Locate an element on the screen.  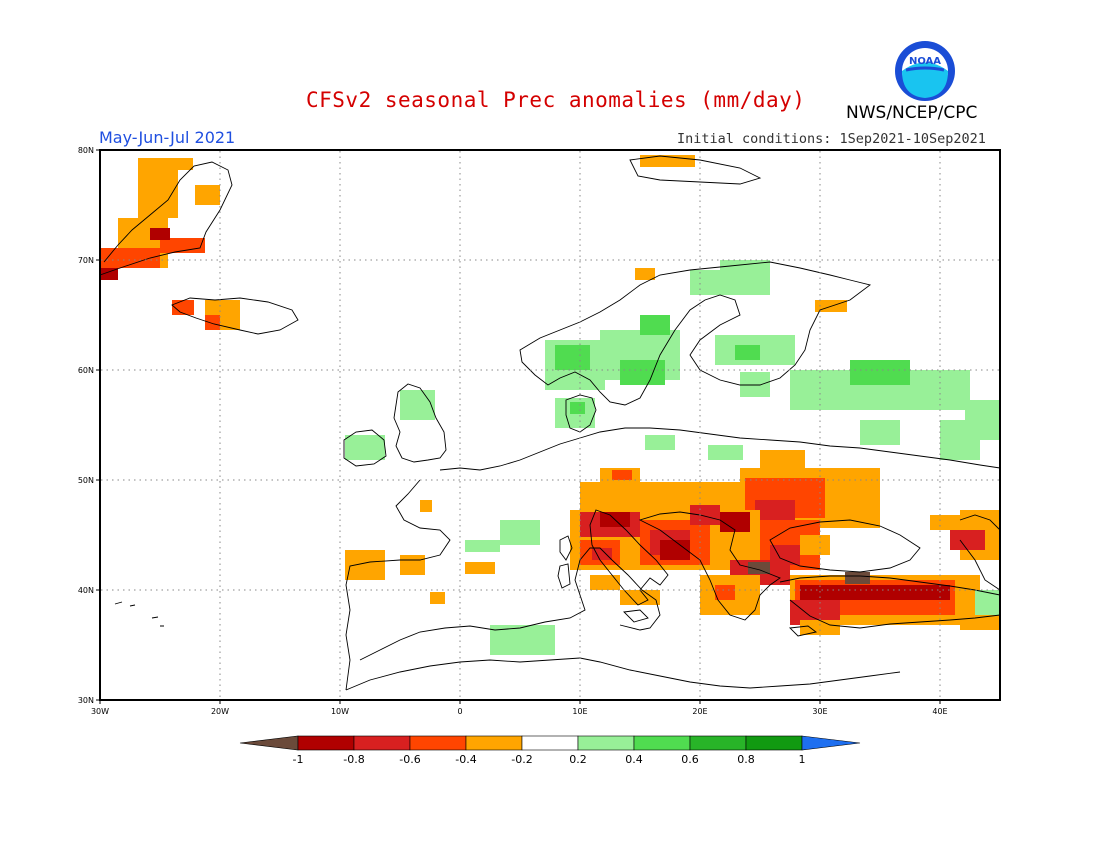
colorbar-arrow-low is located at coordinates (269, 743).